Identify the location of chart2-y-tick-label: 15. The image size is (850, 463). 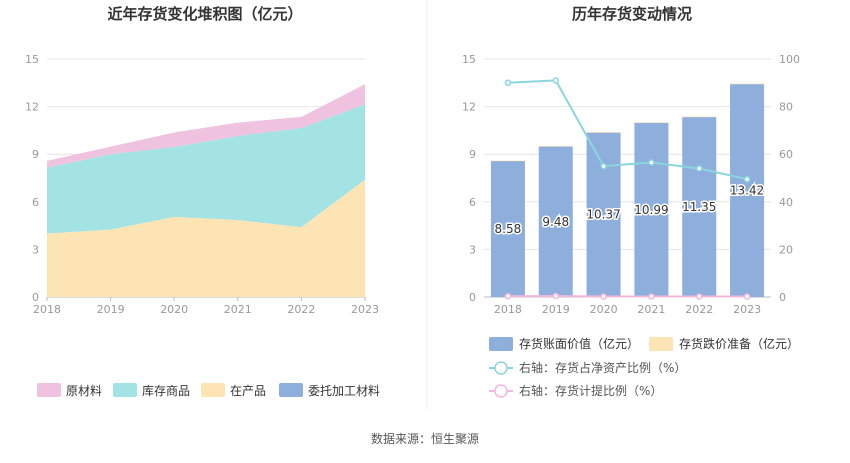
(469, 59).